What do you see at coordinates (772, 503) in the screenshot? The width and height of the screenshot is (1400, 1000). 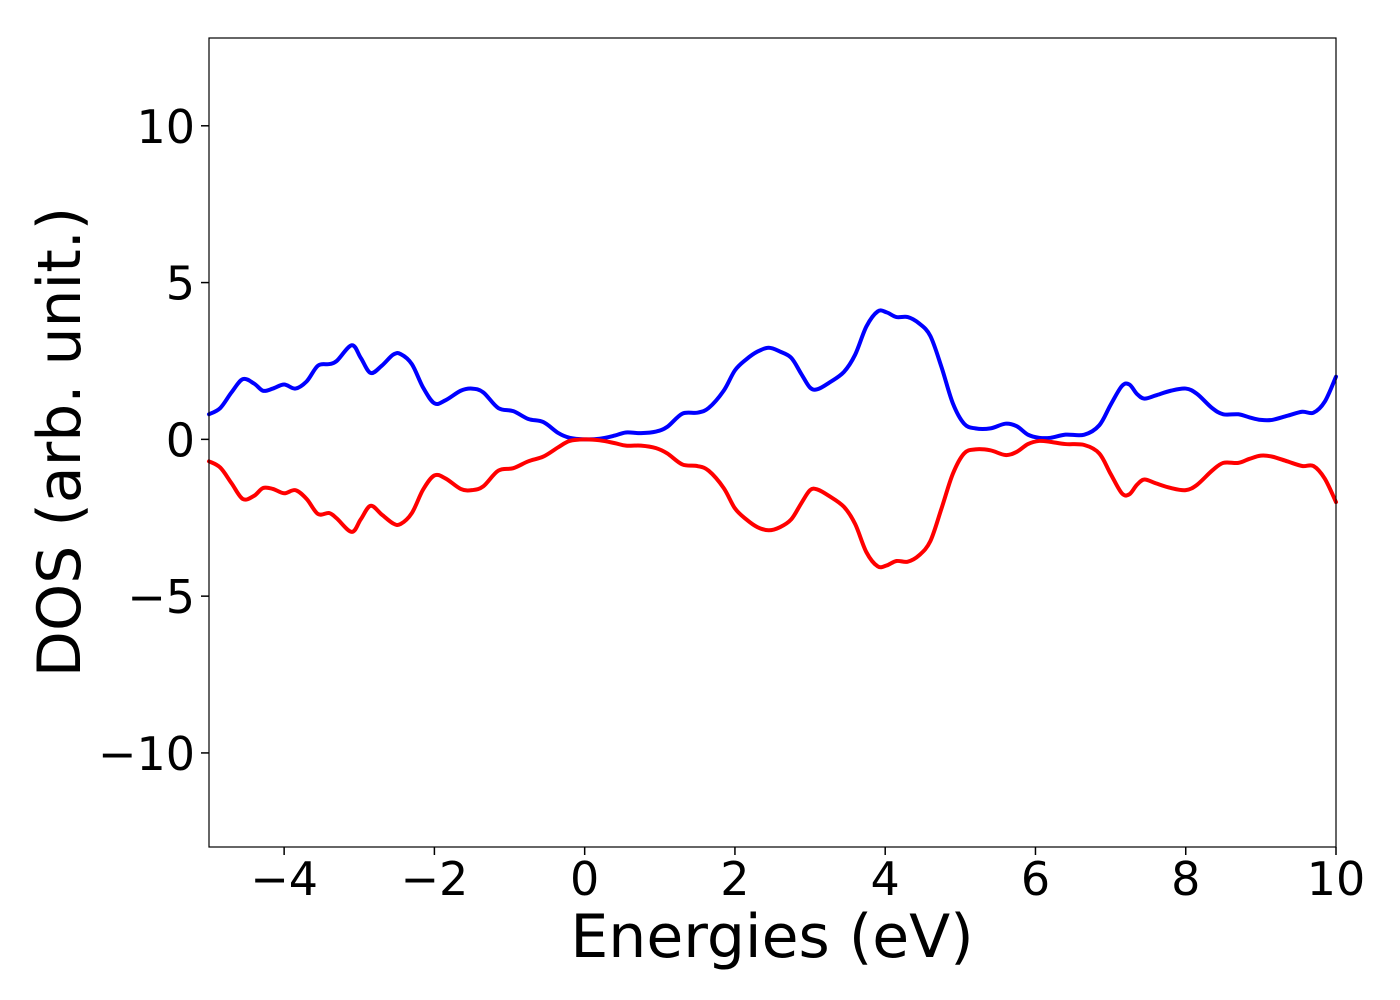 I see `dos-spin-down-line` at bounding box center [772, 503].